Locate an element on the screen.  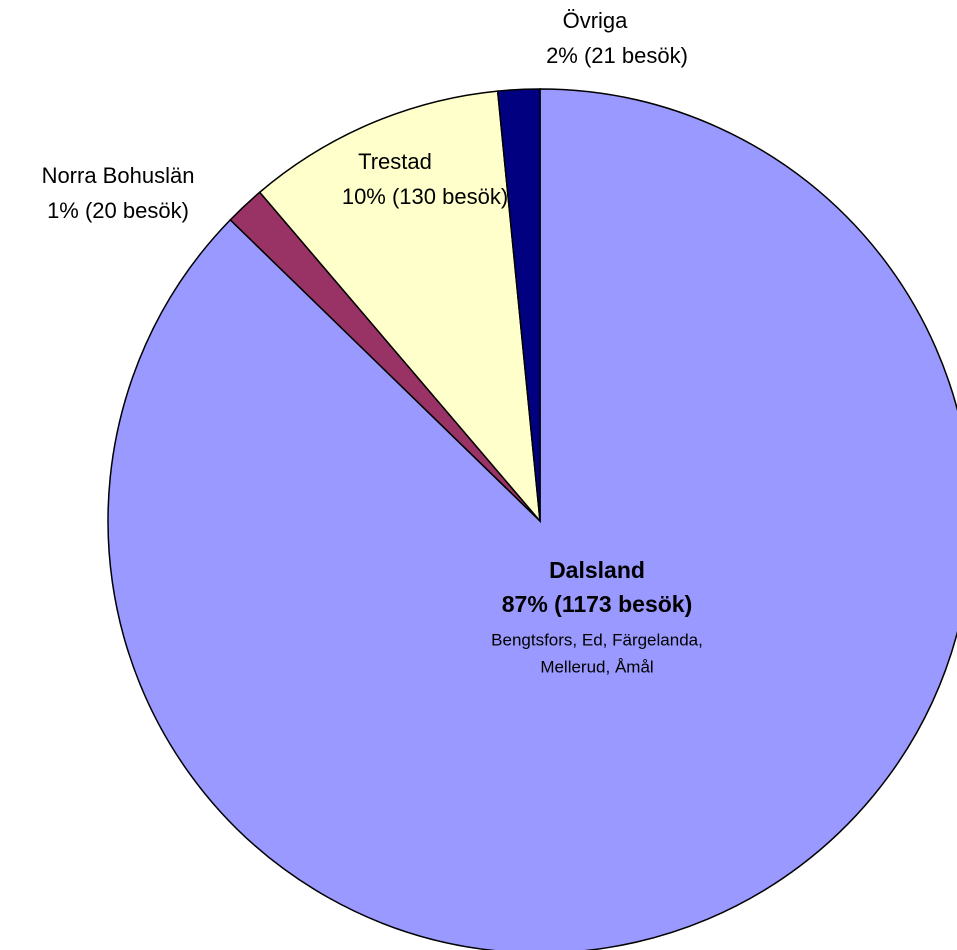
slice-value-label: 10% (130 besök) is located at coordinates (425, 196).